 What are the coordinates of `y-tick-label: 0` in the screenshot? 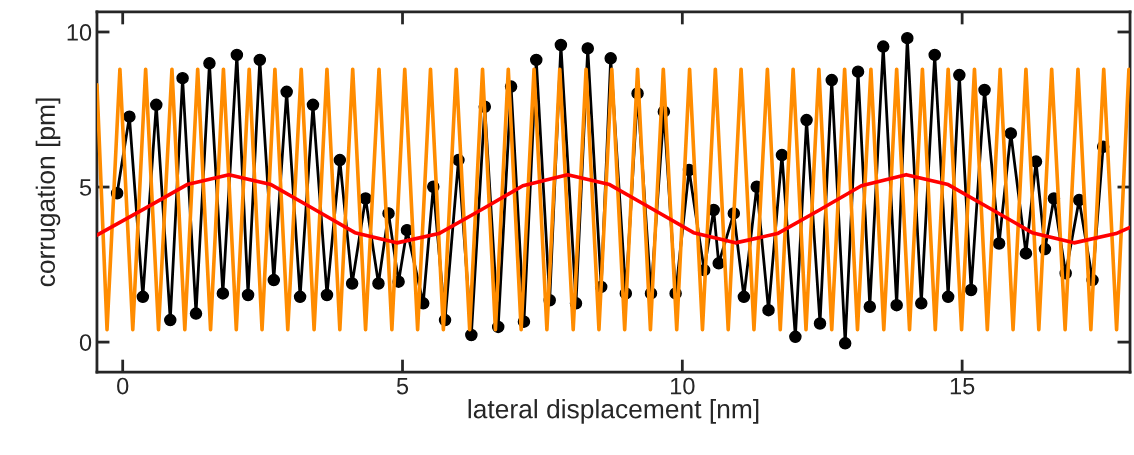 It's located at (85, 342).